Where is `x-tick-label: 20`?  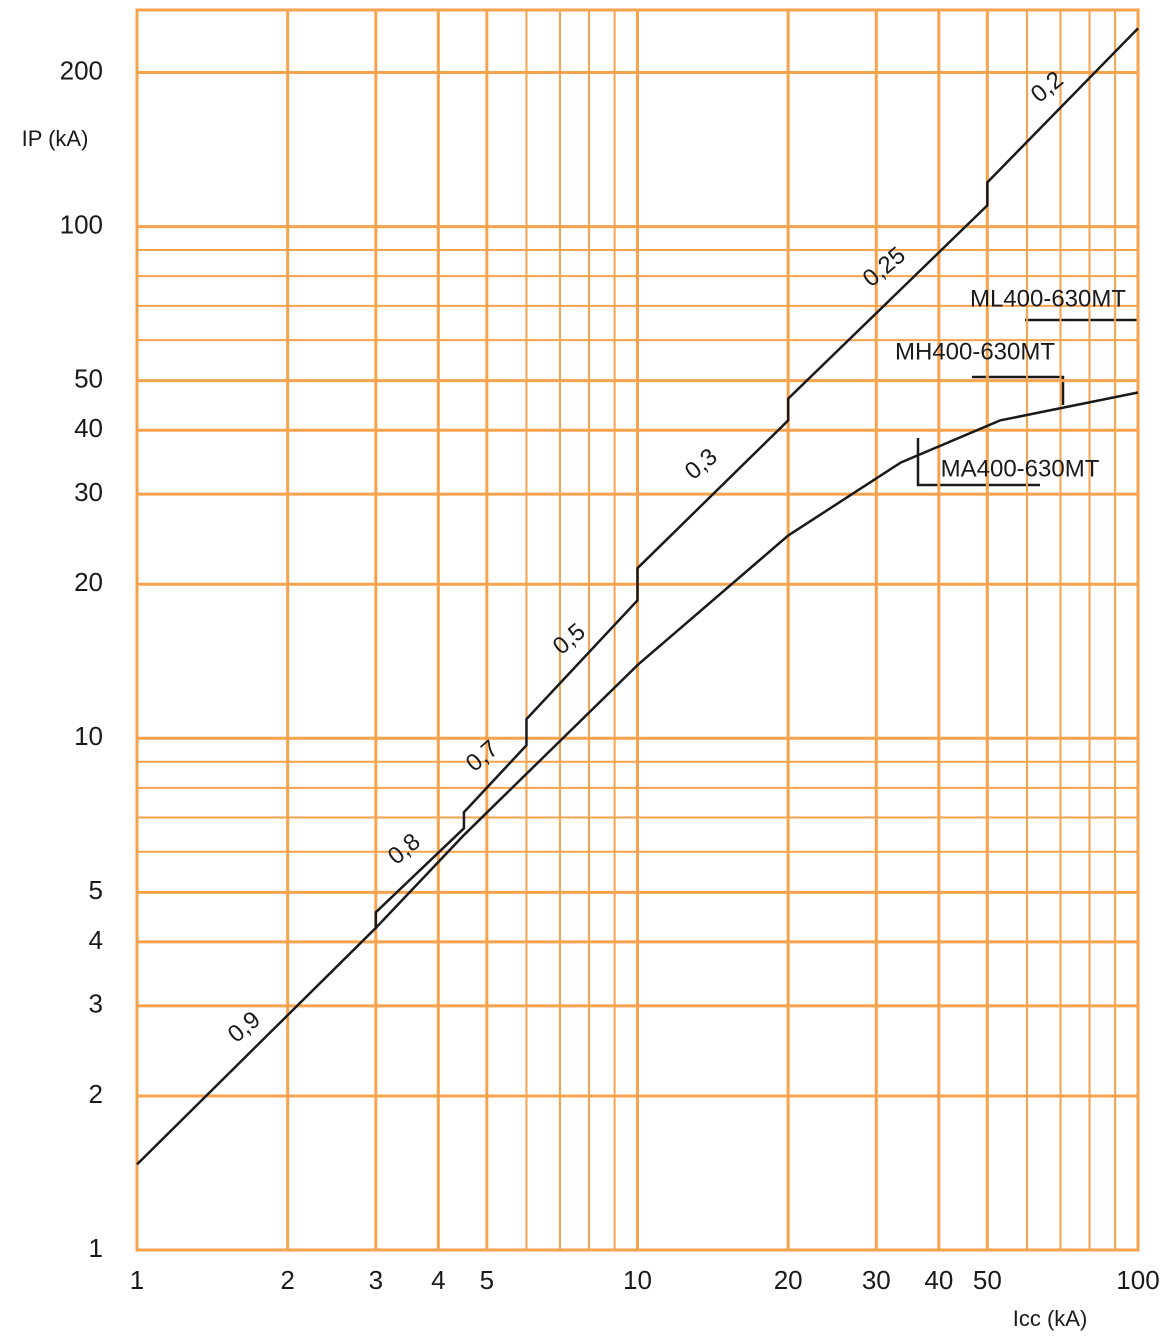
x-tick-label: 20 is located at coordinates (788, 1280).